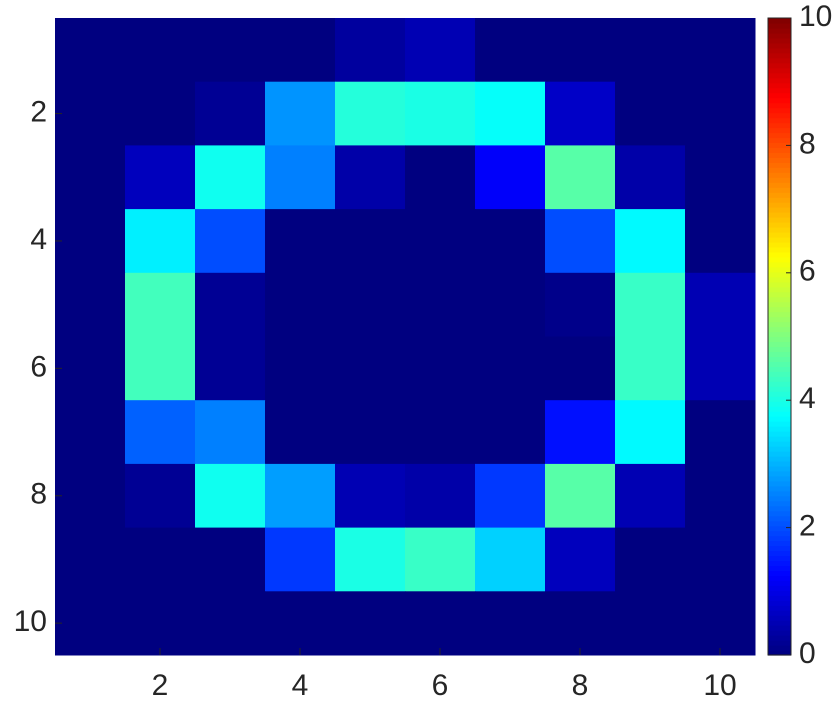  Describe the element at coordinates (807, 271) in the screenshot. I see `colorbar-tick-label: 6` at that location.